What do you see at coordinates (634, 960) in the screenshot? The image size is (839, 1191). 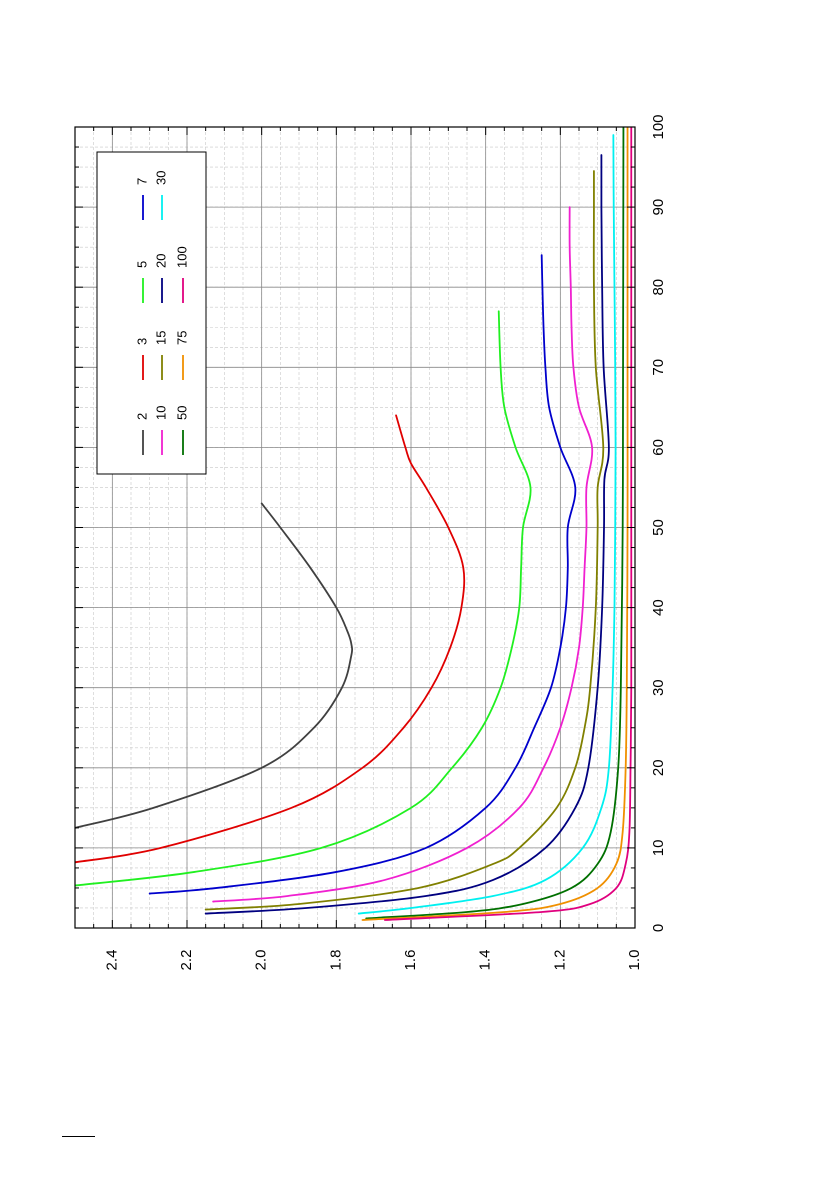 I see `y-tick-label: 1.0` at bounding box center [634, 960].